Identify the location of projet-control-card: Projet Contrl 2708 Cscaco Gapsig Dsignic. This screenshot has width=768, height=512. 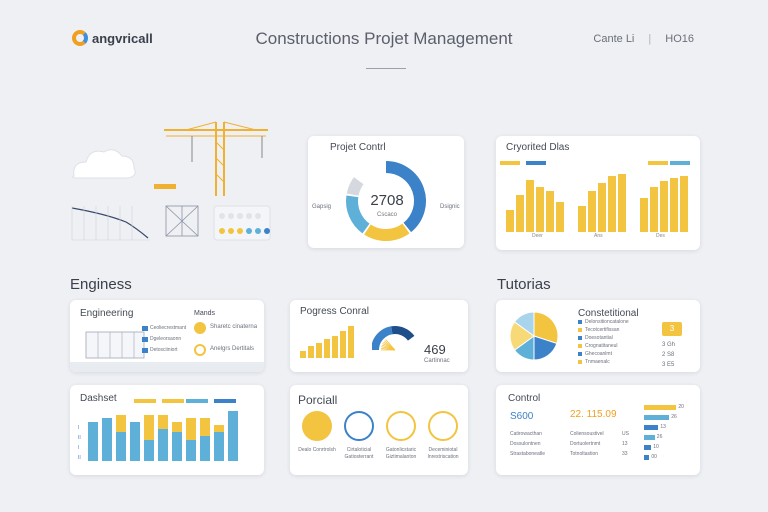
(386, 192).